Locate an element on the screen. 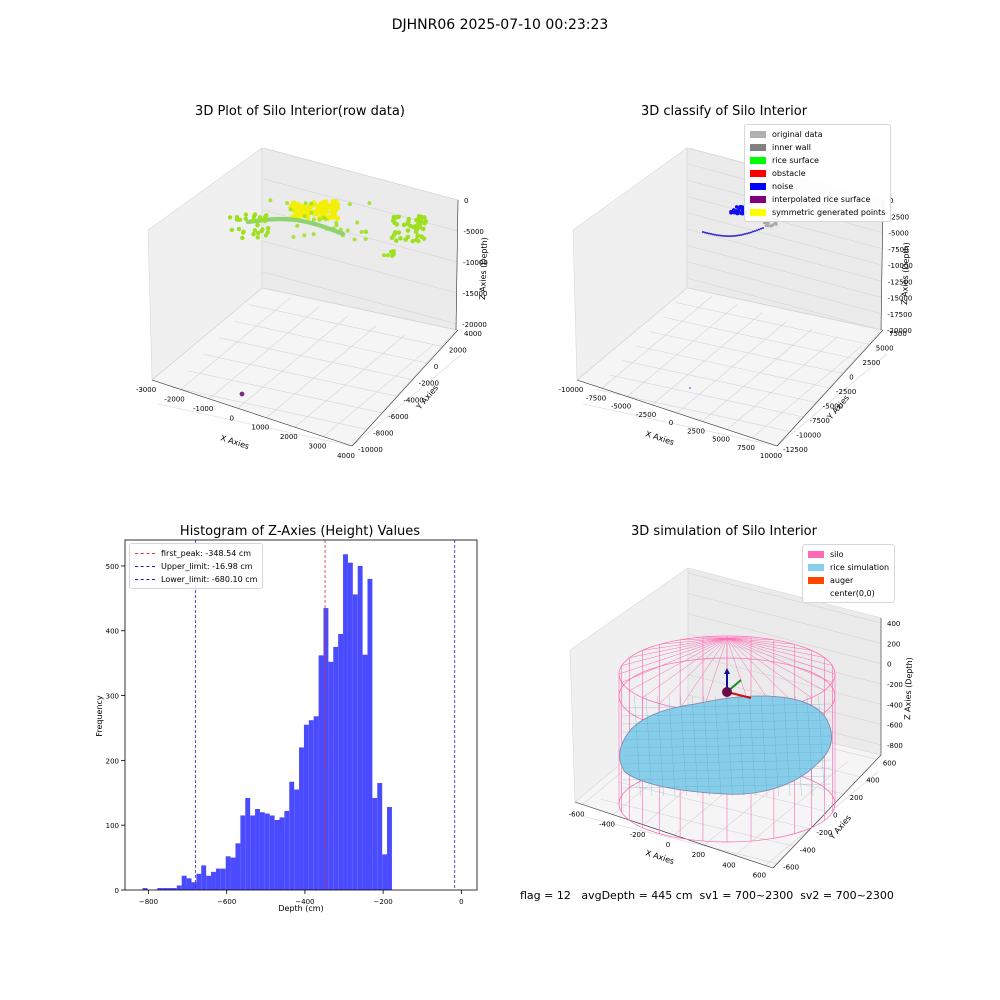 The image size is (1000, 1000). y-tick-label: -400 is located at coordinates (808, 850).